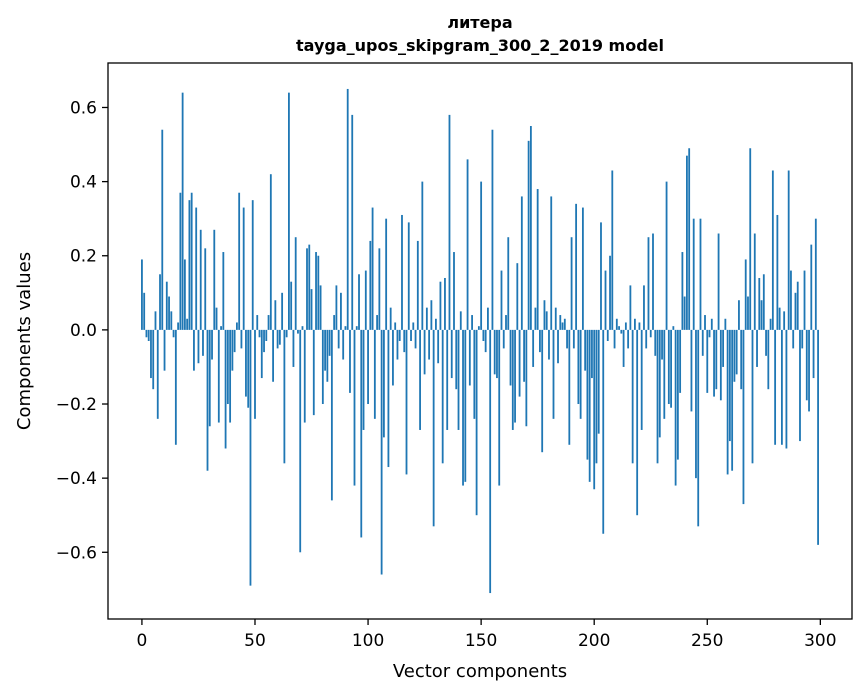 This screenshot has height=696, width=867. What do you see at coordinates (83, 183) in the screenshot?
I see `y-tick-label: 0.4` at bounding box center [83, 183].